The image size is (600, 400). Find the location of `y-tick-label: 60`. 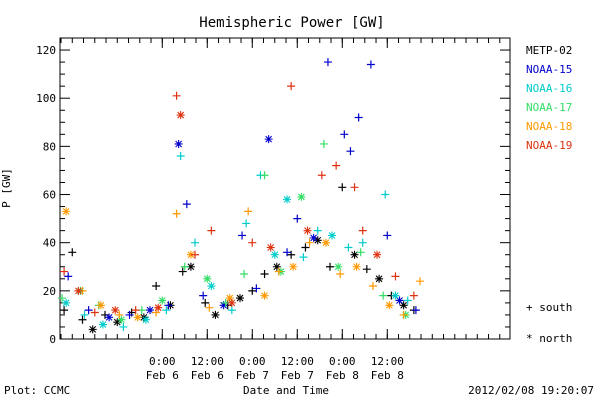

y-tick-label: 60 is located at coordinates (49, 195).